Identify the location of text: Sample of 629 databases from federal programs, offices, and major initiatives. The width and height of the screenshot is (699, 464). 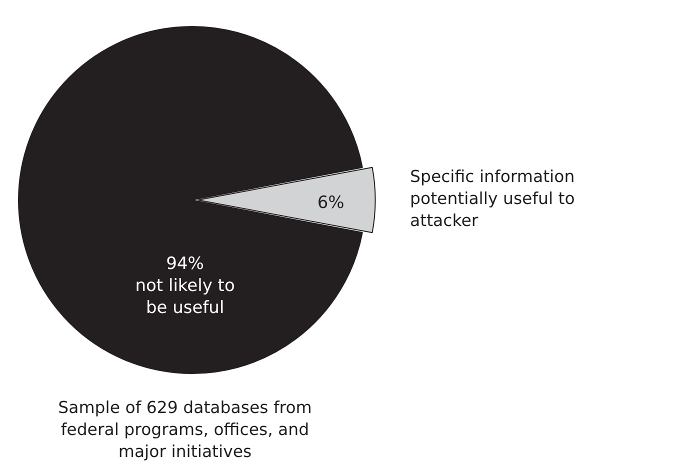
(185, 430).